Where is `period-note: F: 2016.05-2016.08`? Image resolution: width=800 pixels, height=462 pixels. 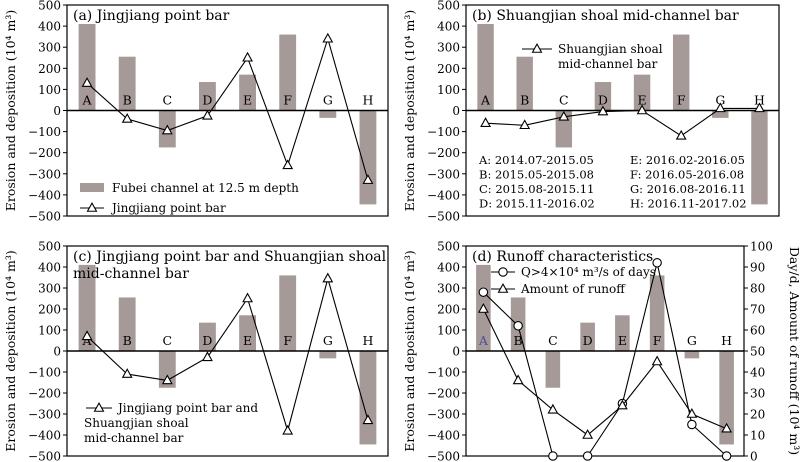
period-note: F: 2016.05-2016.08 is located at coordinates (687, 175).